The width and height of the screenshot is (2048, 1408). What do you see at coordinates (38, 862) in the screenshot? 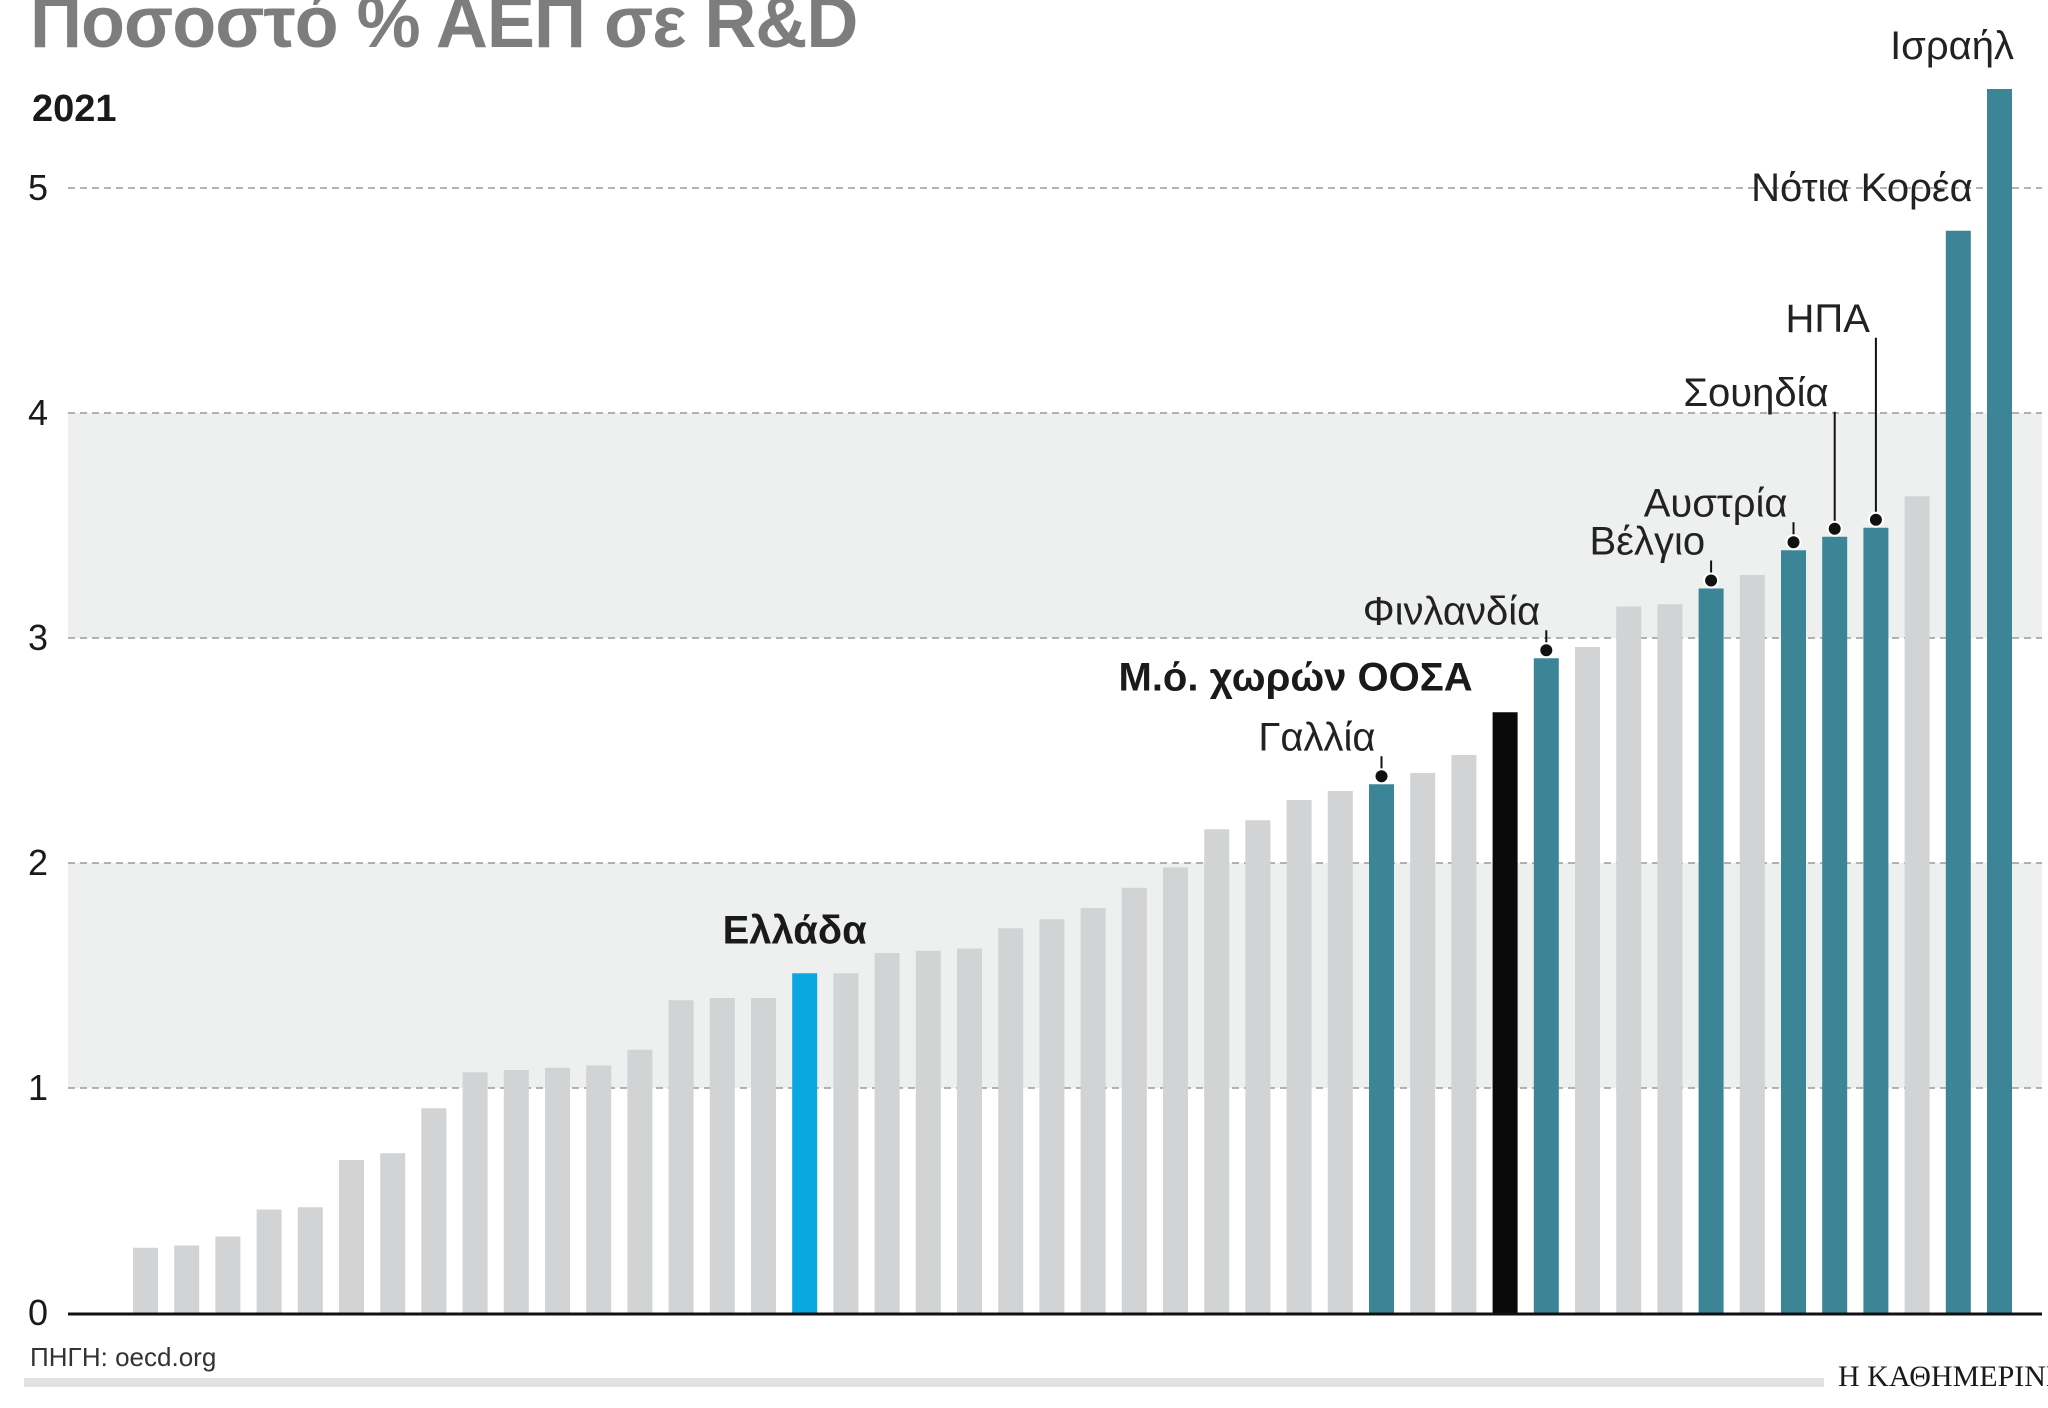
I see `y-tick-label-2: 2` at bounding box center [38, 862].